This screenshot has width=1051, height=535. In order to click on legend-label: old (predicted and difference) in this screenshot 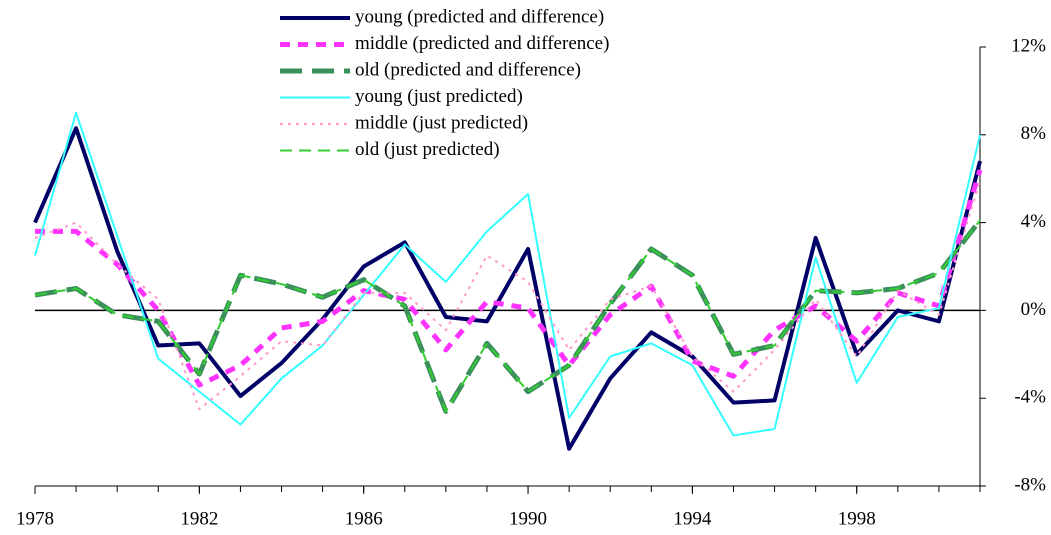, I will do `click(468, 69)`.